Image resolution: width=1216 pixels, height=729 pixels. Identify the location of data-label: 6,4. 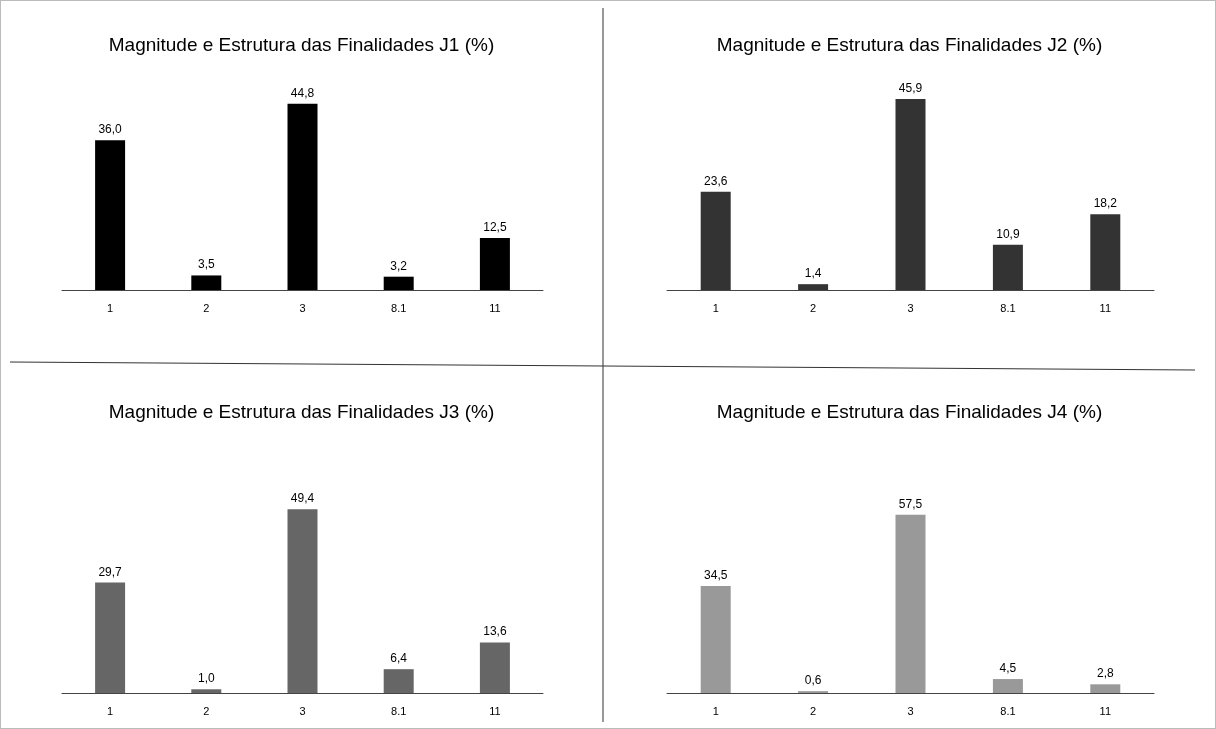
(399, 658).